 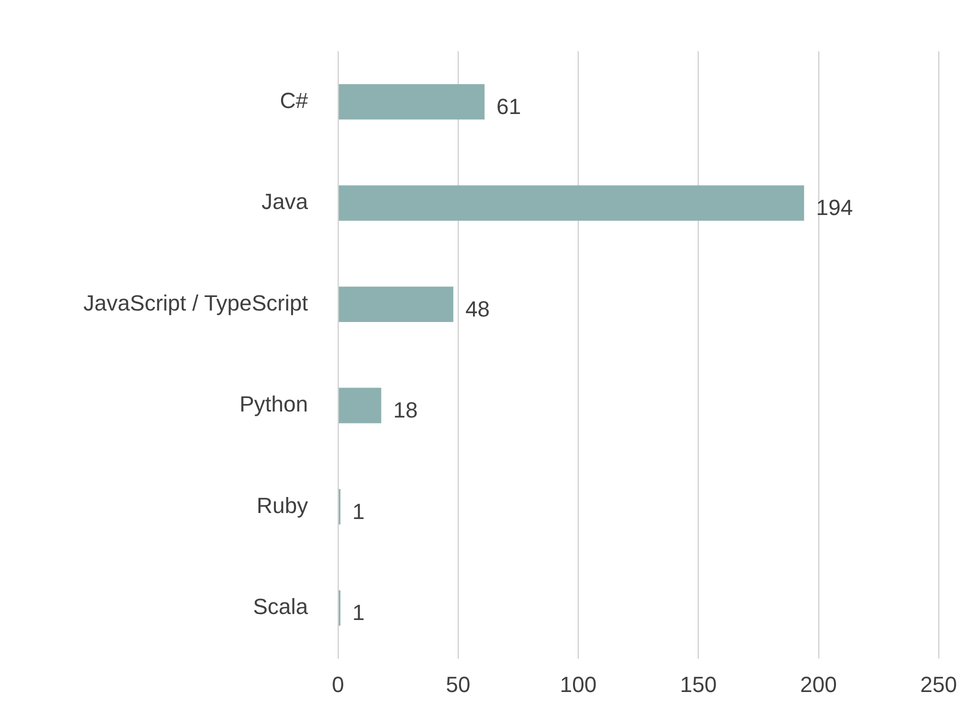 I want to click on y-tick-label: JavaScript / TypeScript, so click(x=195, y=303).